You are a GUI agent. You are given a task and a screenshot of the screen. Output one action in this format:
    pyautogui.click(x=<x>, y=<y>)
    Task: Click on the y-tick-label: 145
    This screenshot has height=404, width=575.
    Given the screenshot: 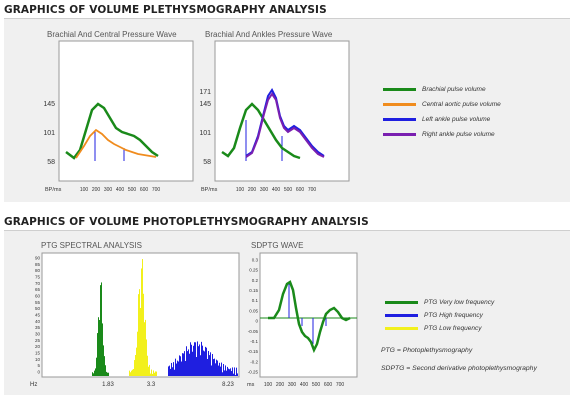 What is the action you would take?
    pyautogui.click(x=49, y=104)
    